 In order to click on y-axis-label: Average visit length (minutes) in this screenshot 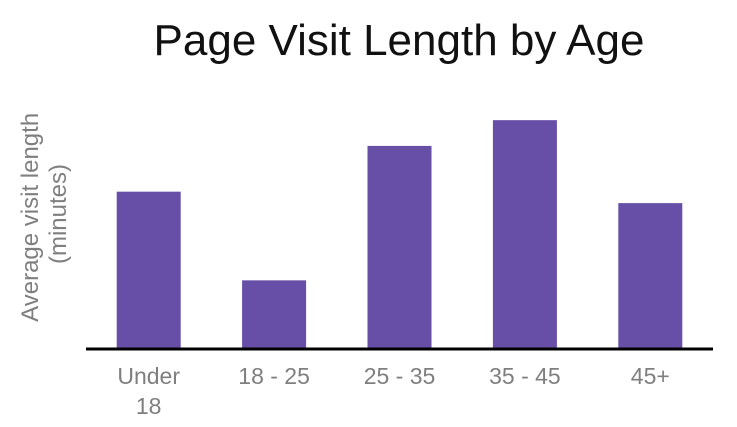, I will do `click(44, 214)`.